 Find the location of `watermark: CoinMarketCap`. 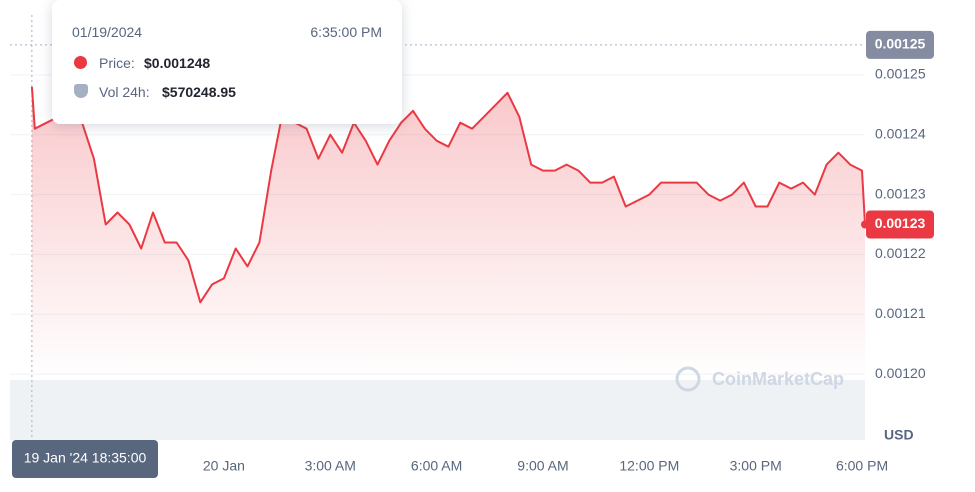

watermark: CoinMarketCap is located at coordinates (778, 379).